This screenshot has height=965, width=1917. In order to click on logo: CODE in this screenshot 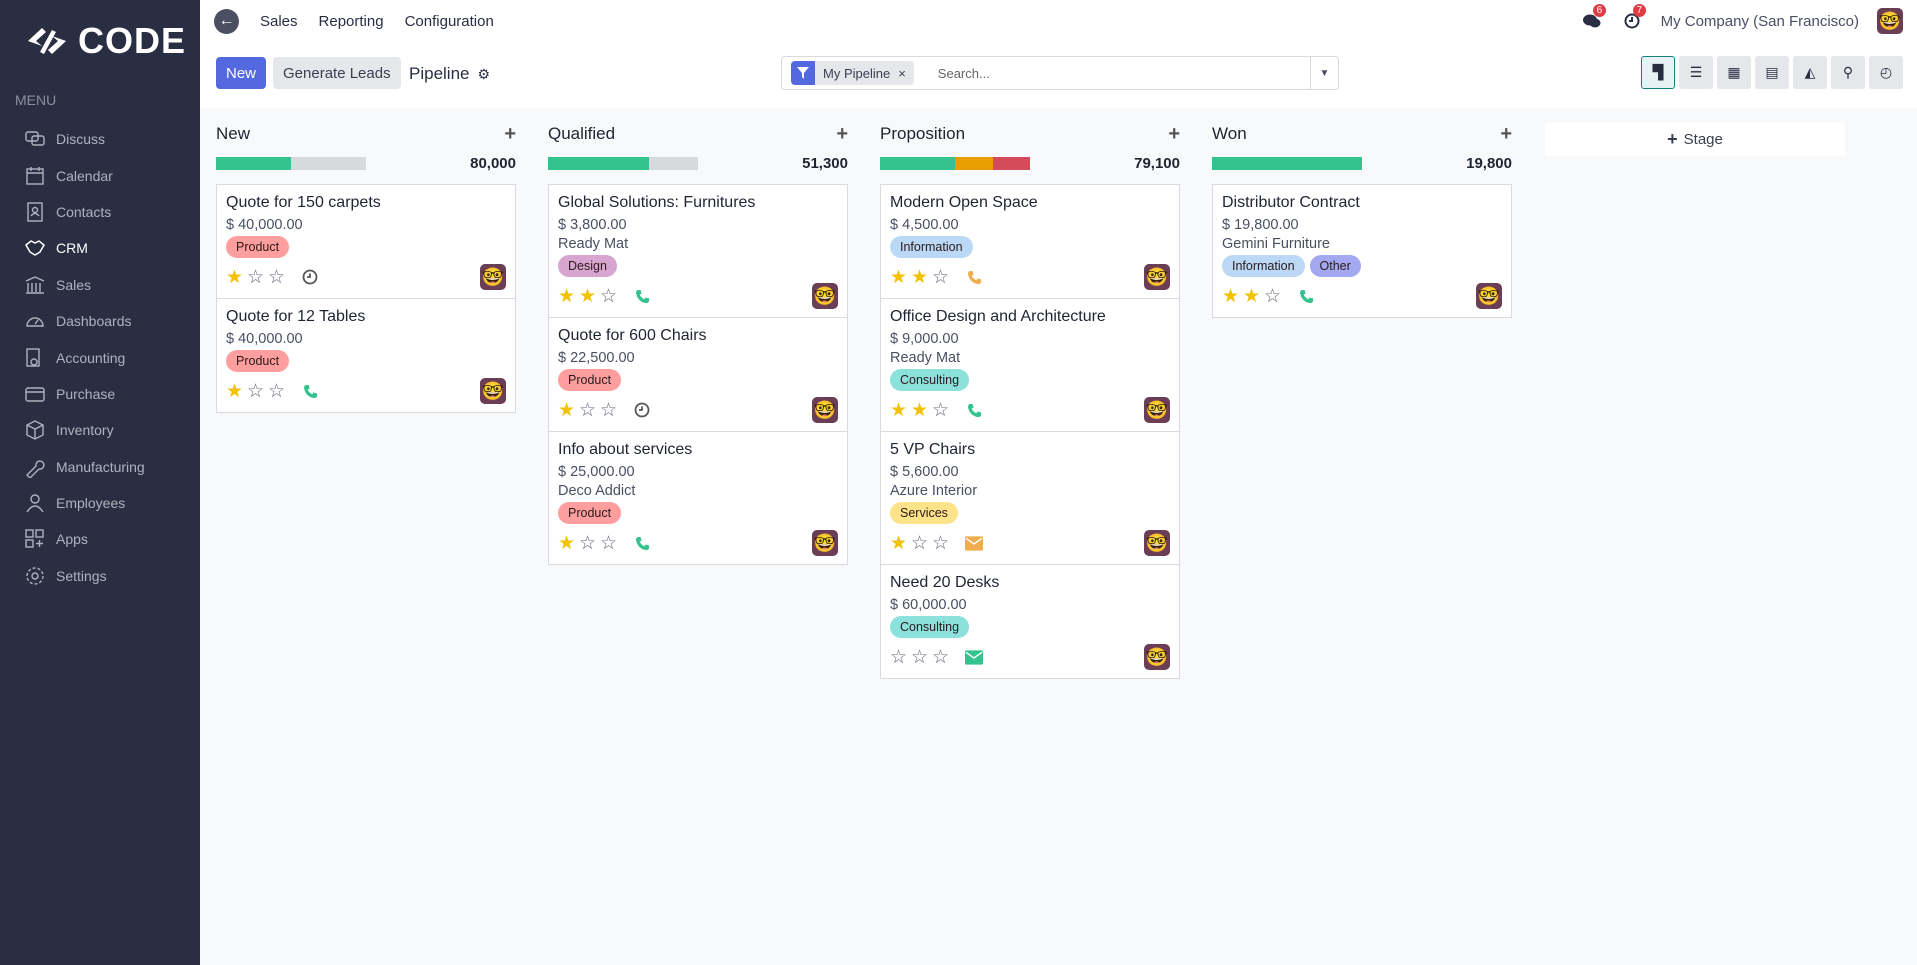, I will do `click(106, 41)`.